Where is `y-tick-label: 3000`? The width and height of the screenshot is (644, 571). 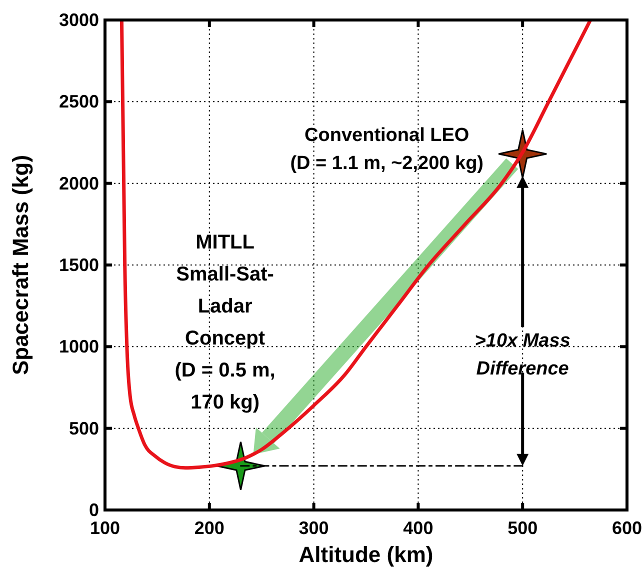
y-tick-label: 3000 is located at coordinates (78, 20).